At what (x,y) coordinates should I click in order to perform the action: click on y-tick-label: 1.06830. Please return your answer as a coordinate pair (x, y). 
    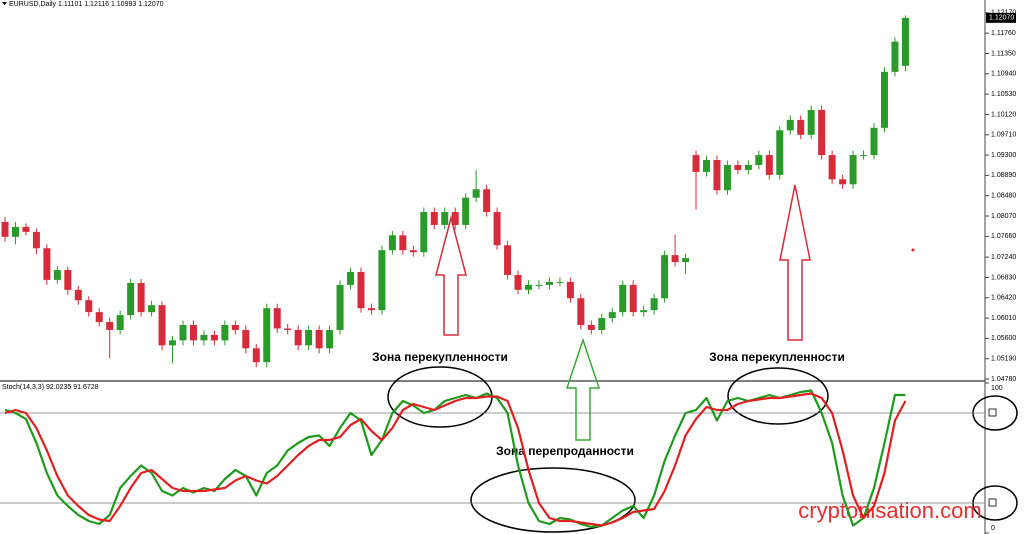
    Looking at the image, I should click on (1003, 277).